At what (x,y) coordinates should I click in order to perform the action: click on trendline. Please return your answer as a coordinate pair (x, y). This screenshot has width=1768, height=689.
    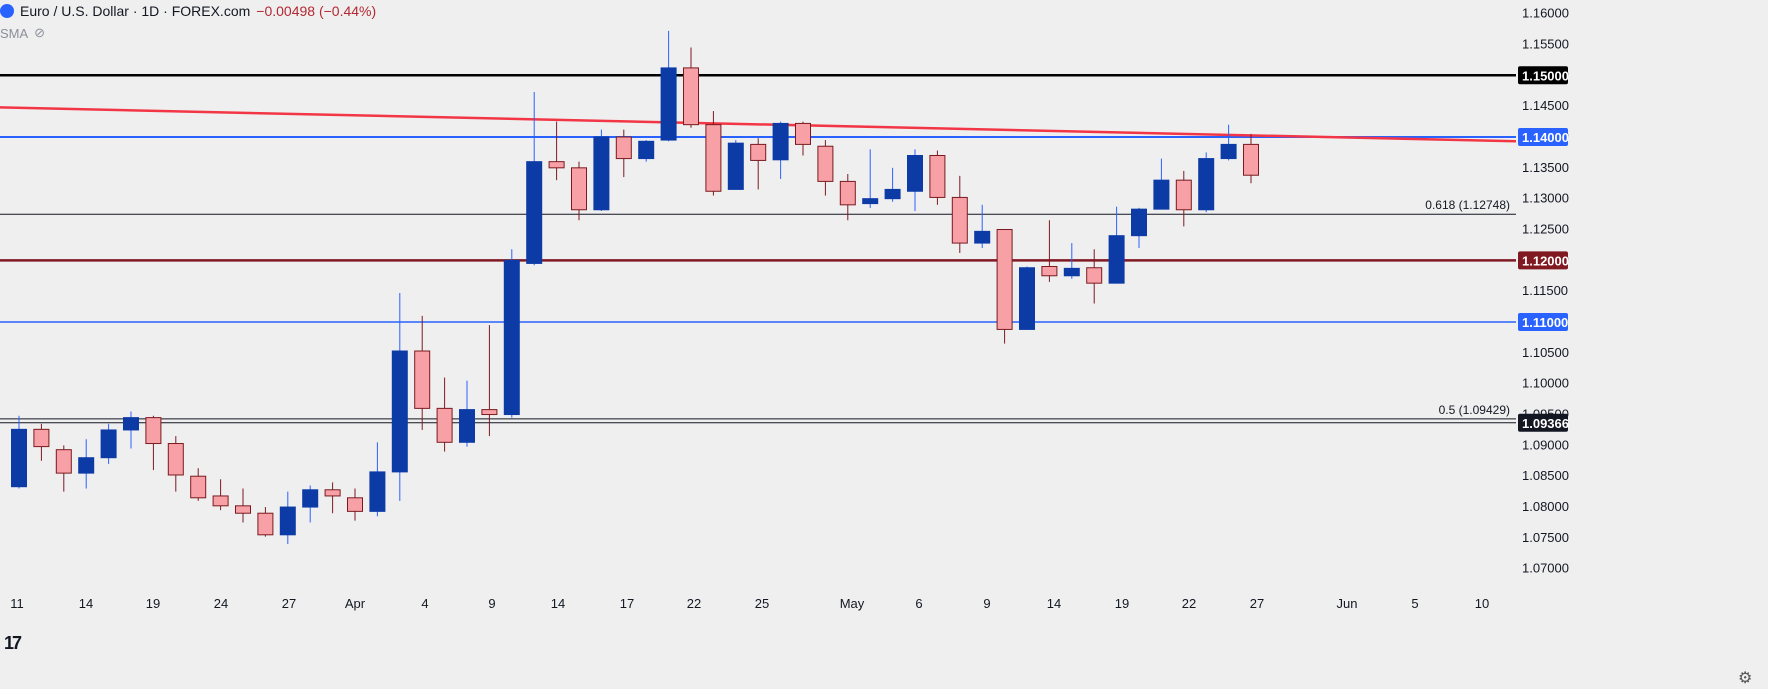
    Looking at the image, I should click on (758, 124).